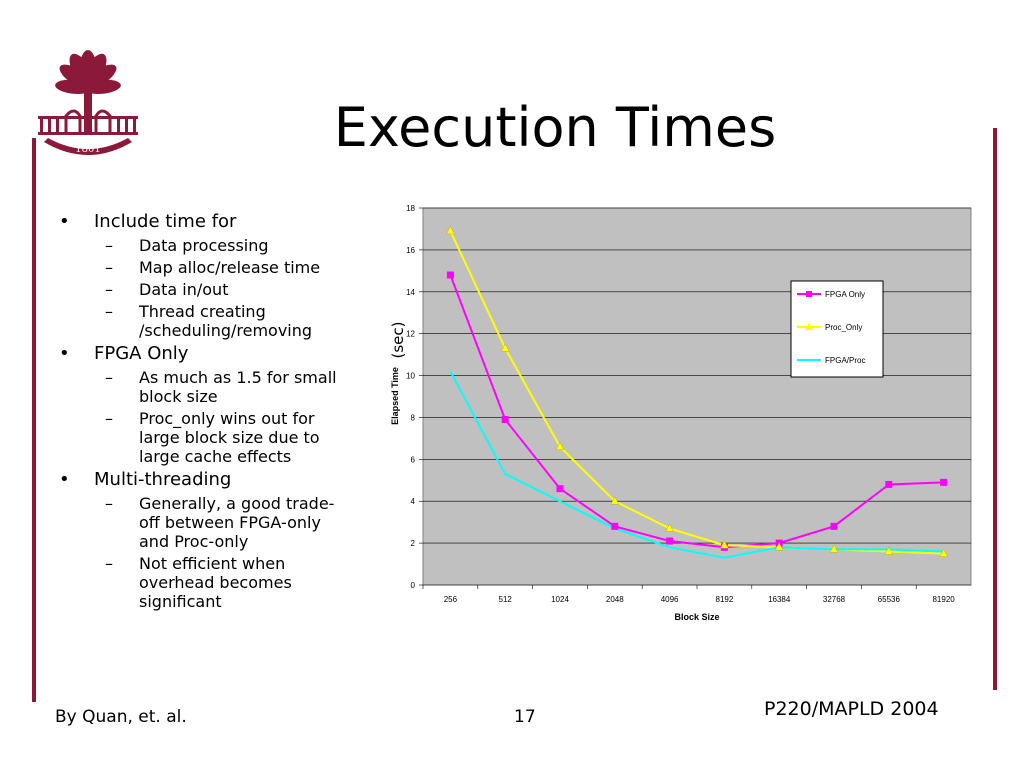 Image resolution: width=1024 pixels, height=768 pixels. Describe the element at coordinates (696, 617) in the screenshot. I see `x-axis-label: Block Size` at that location.